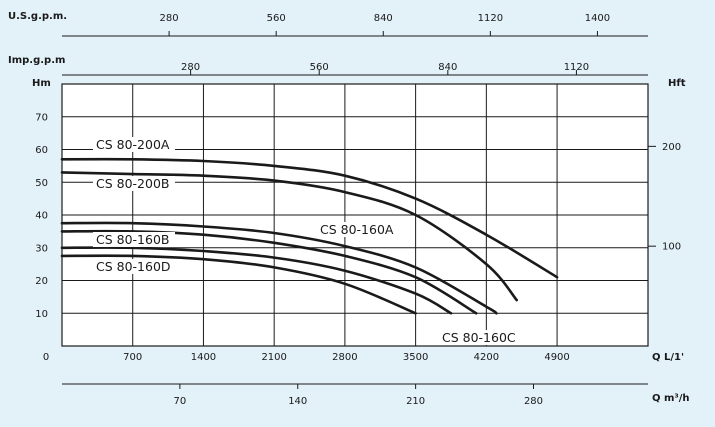 This screenshot has width=715, height=427. Describe the element at coordinates (46, 357) in the screenshot. I see `x-tick-label: 0` at that location.